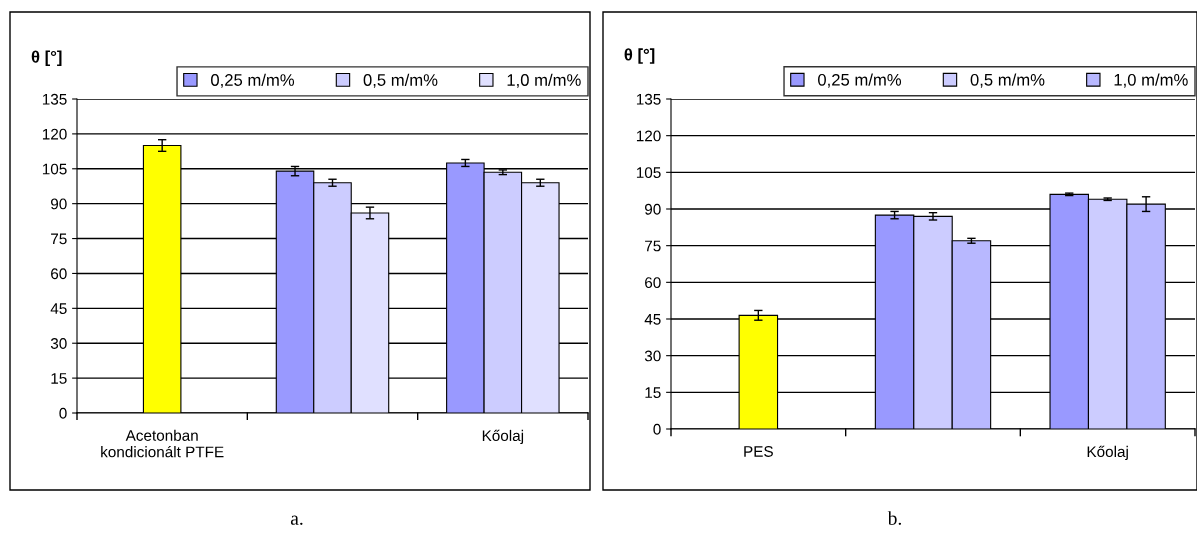 This screenshot has width=1197, height=541. Describe the element at coordinates (296, 520) in the screenshot. I see `text: a.` at that location.